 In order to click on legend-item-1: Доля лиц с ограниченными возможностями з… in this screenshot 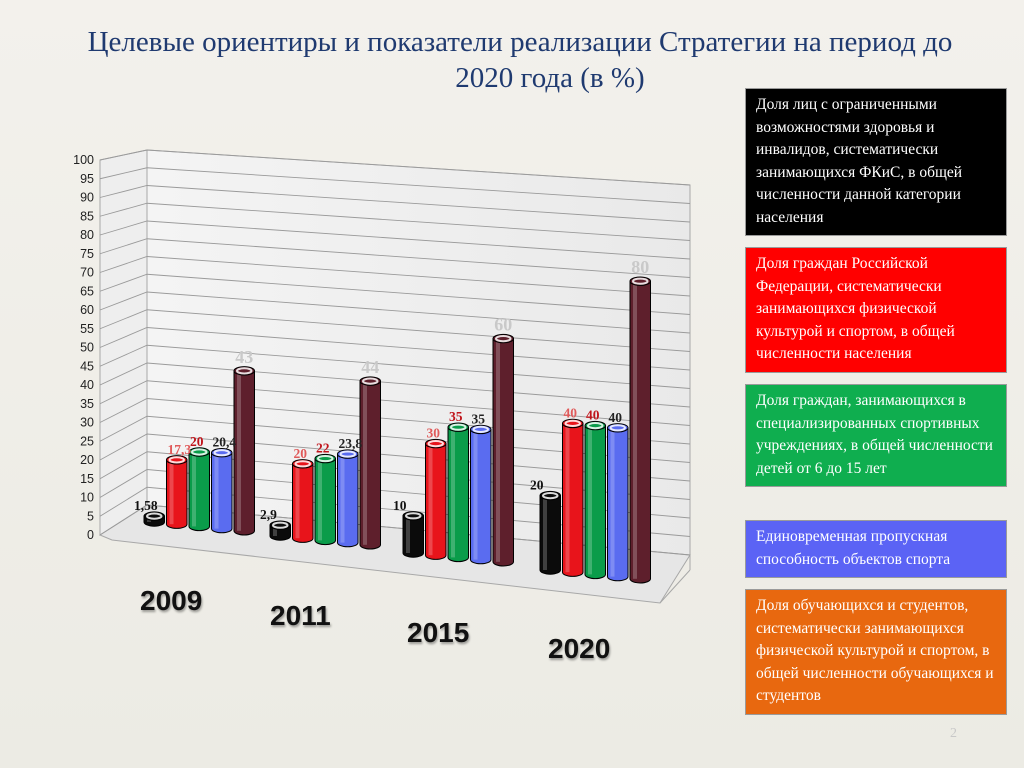, I will do `click(876, 162)`.